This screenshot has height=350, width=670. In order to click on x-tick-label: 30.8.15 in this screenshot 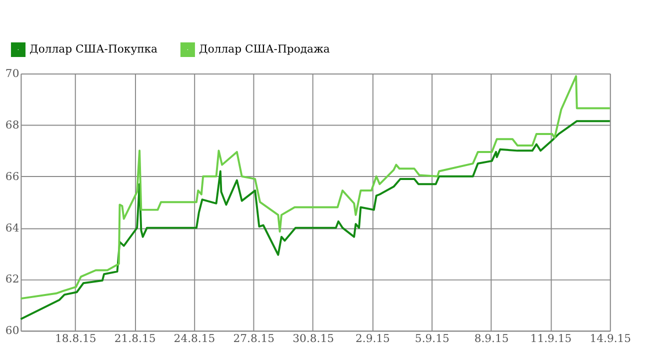, I will do `click(313, 339)`.